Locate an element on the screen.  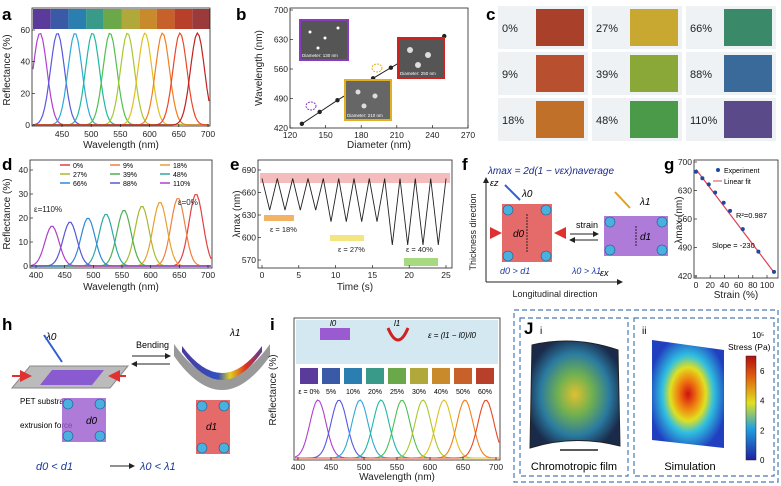
l1-label: l1 is located at coordinates (397, 323).